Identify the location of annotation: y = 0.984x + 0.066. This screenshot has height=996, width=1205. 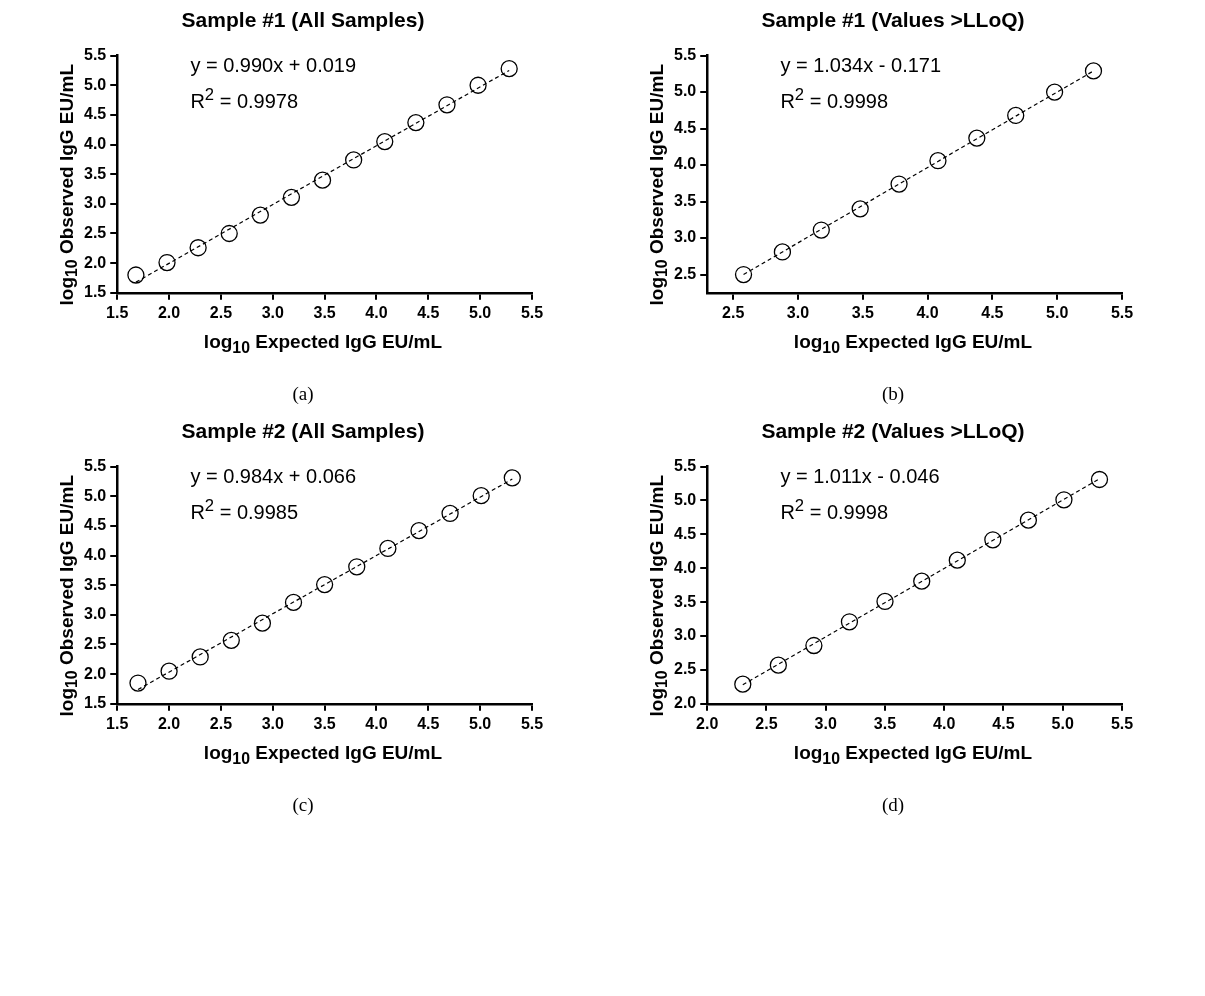
(273, 476).